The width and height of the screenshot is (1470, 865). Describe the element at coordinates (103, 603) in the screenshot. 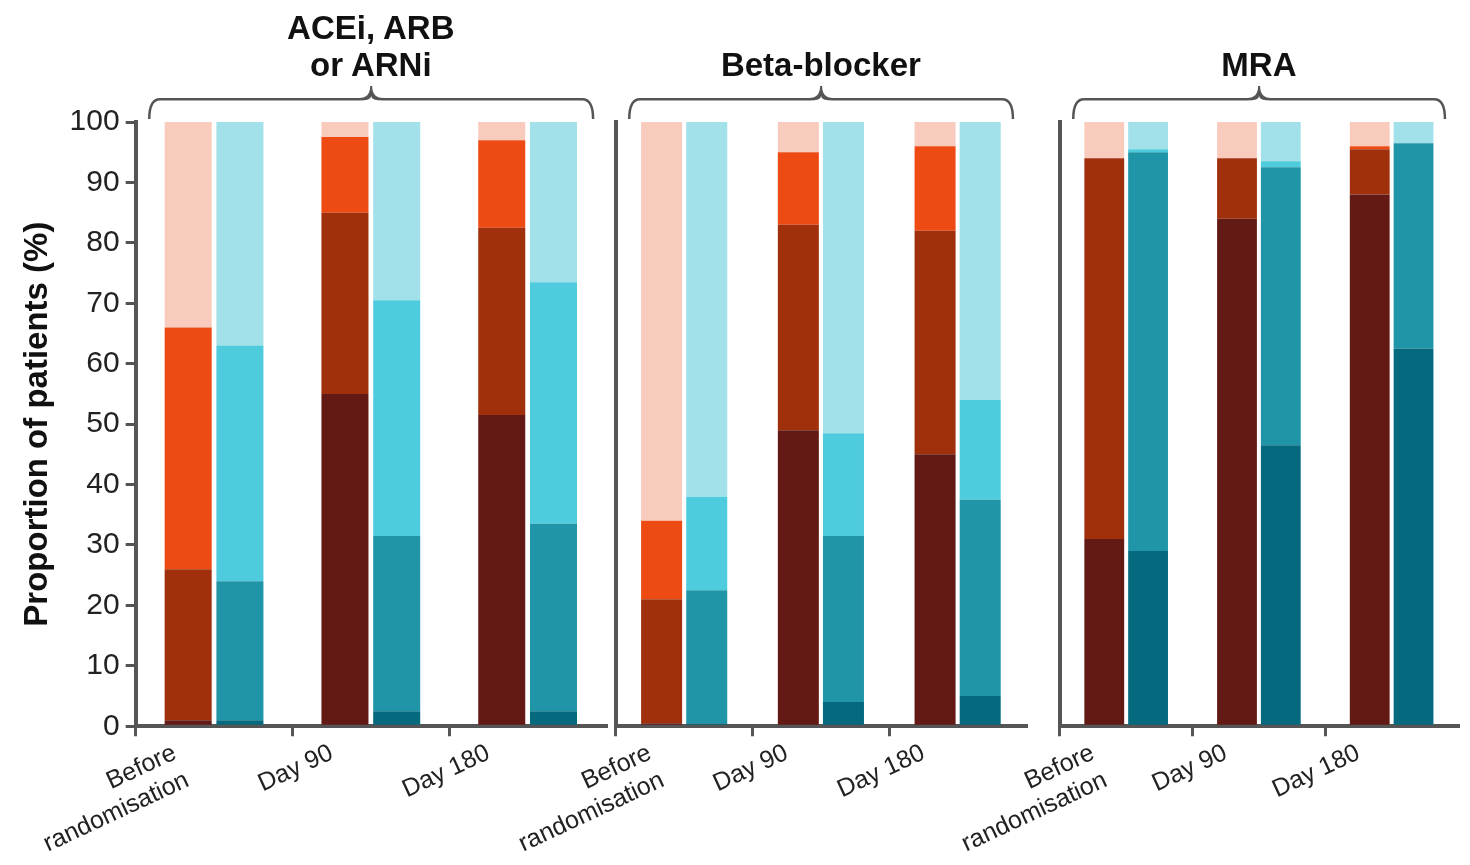

I see `y-tick-label: 20` at that location.